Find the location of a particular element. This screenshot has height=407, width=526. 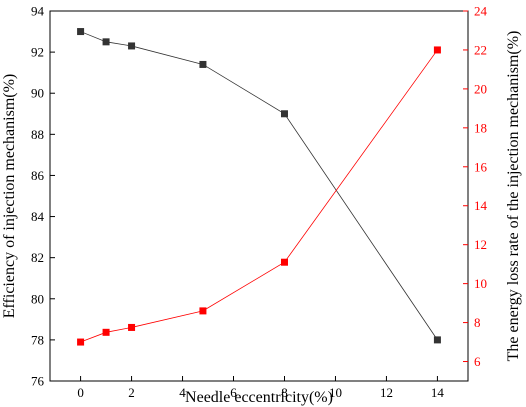

right-y-axis-ticks: 6 8 10 12 14 16 18 20 22 24 is located at coordinates (475, 186).